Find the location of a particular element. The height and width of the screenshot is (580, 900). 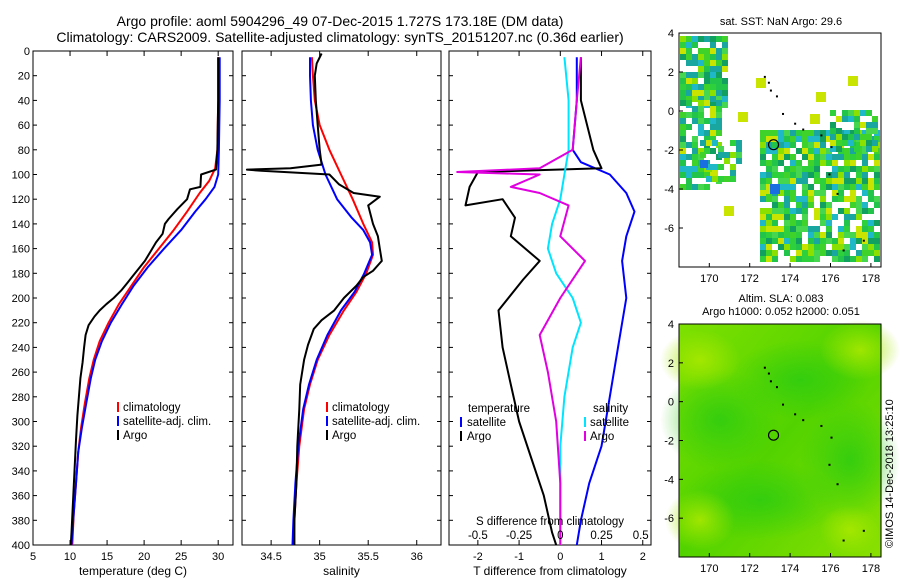

sst-xtick-label: 176 is located at coordinates (830, 279).